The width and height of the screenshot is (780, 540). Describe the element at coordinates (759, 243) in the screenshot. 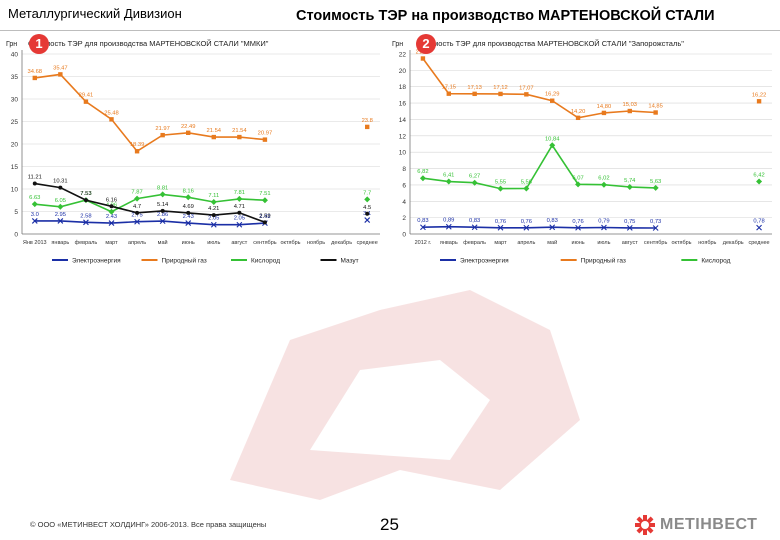

I see `chart2-xtick-label: среднее` at that location.